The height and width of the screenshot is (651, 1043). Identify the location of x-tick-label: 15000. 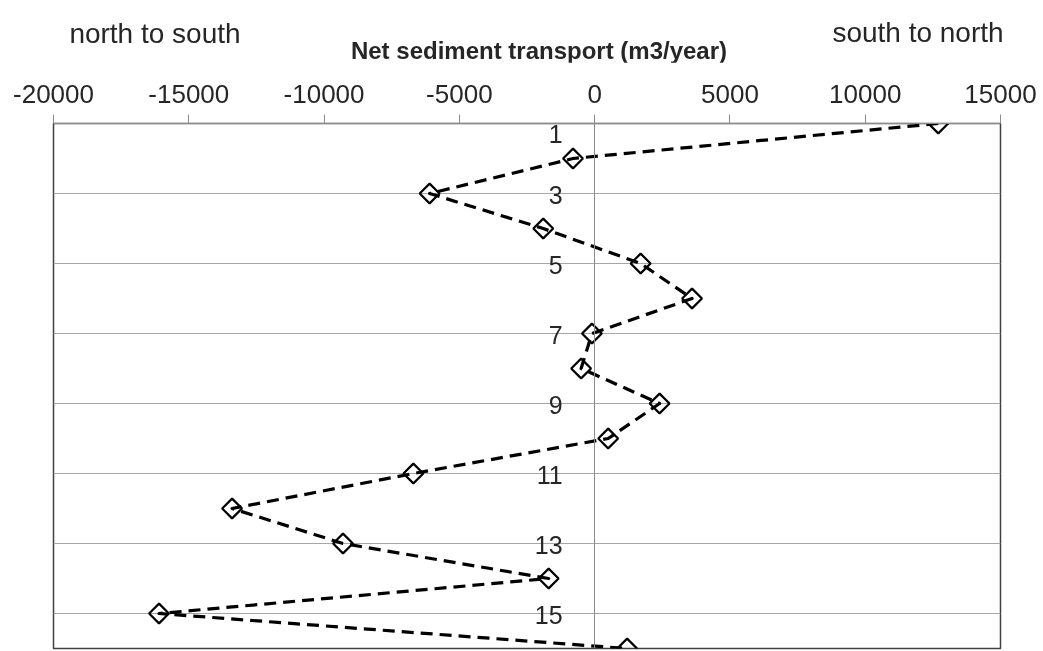
(1000, 93).